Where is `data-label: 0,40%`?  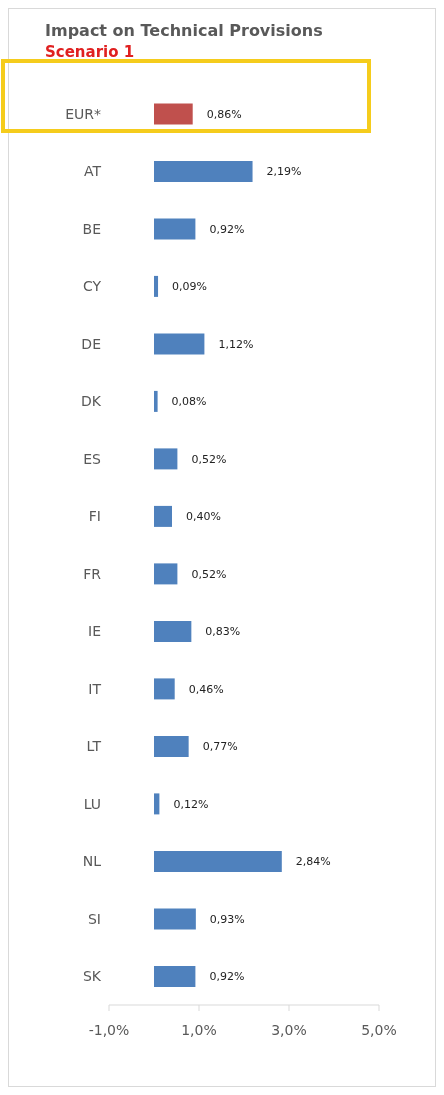 data-label: 0,40% is located at coordinates (203, 517).